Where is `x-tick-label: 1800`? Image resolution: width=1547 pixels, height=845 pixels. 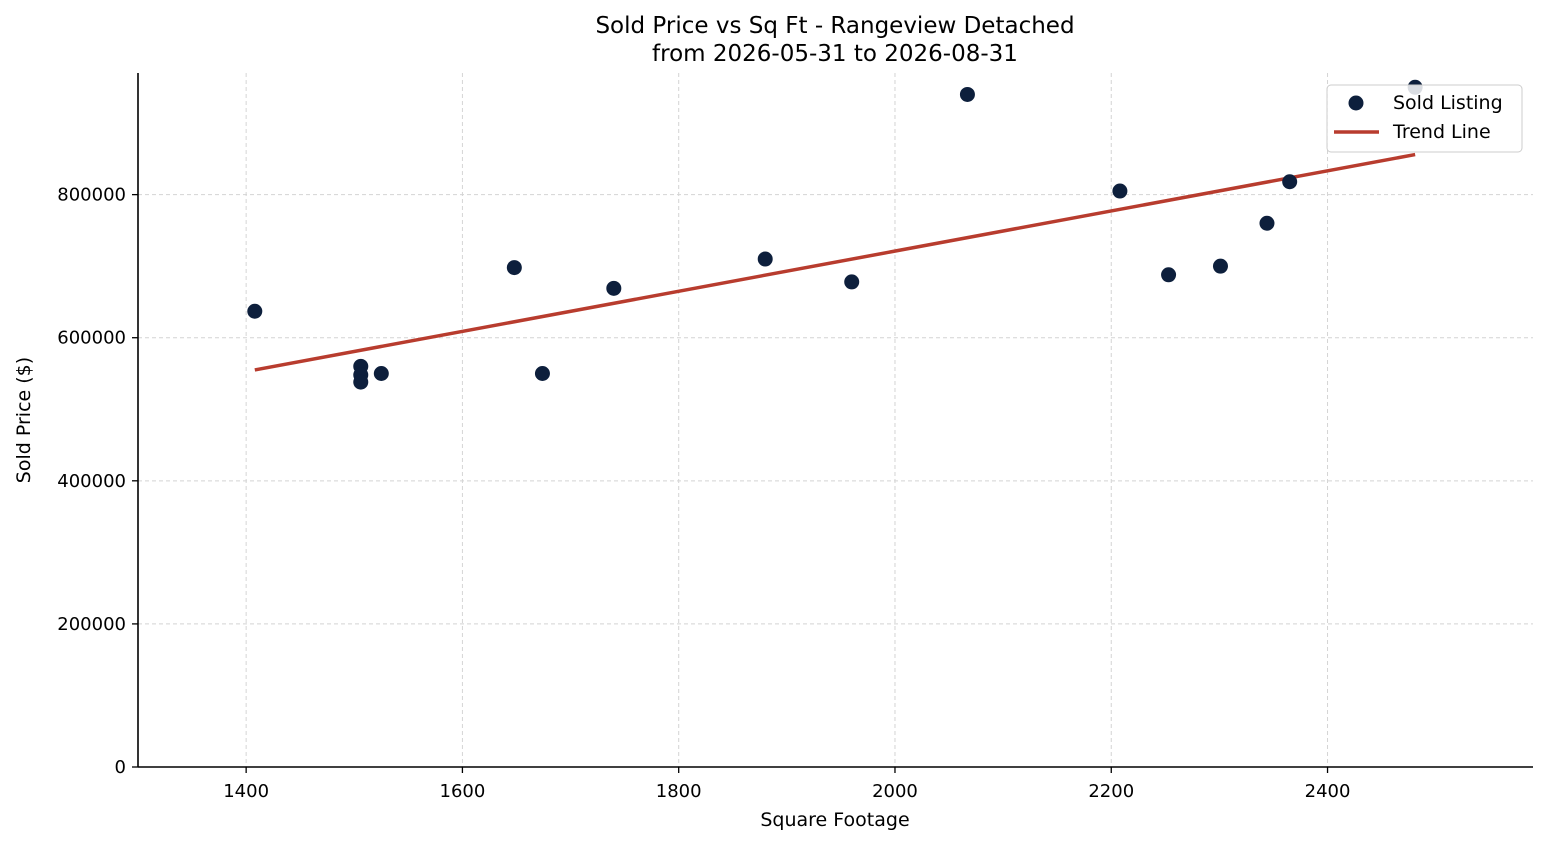 x-tick-label: 1800 is located at coordinates (679, 791).